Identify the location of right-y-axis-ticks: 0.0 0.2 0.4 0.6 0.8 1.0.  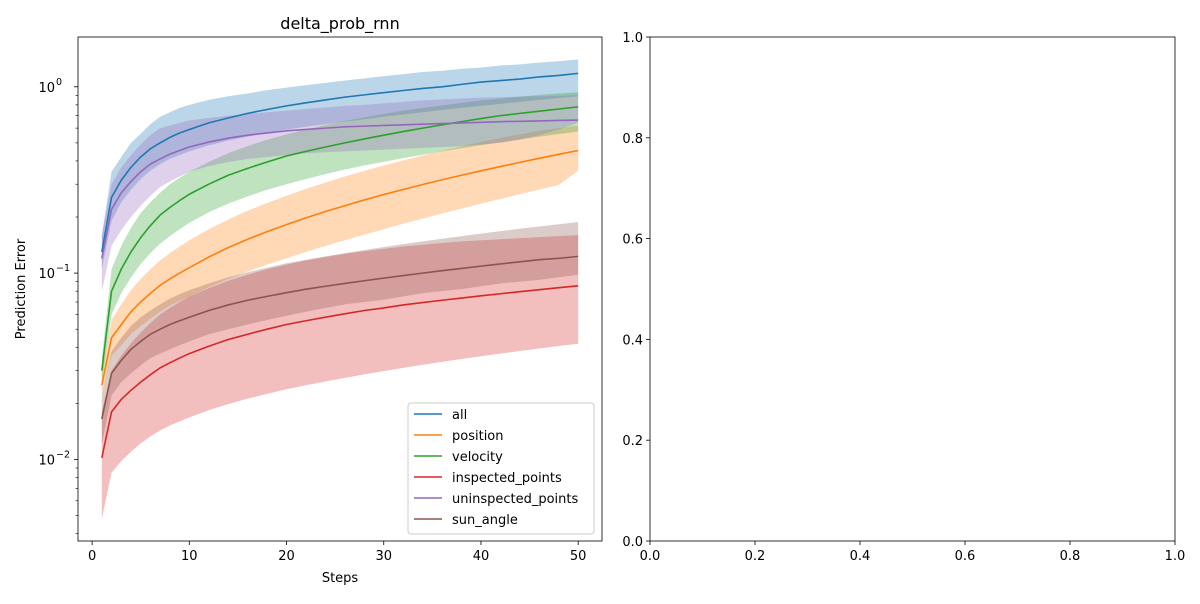
(636, 290).